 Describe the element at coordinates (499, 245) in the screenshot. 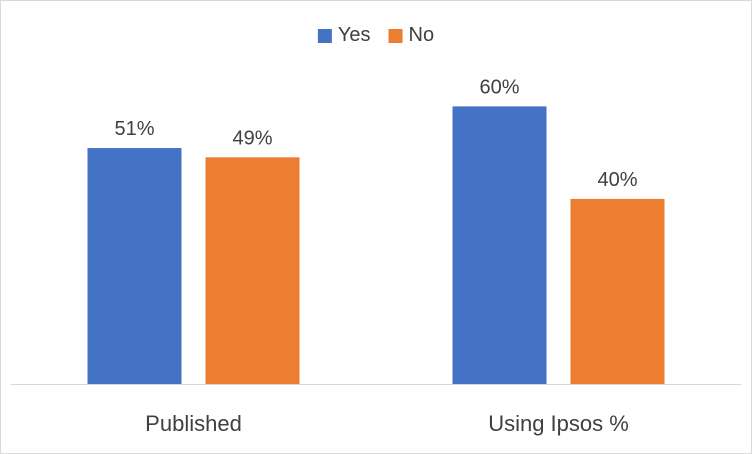

I see `bar-using-ipsos-yes` at that location.